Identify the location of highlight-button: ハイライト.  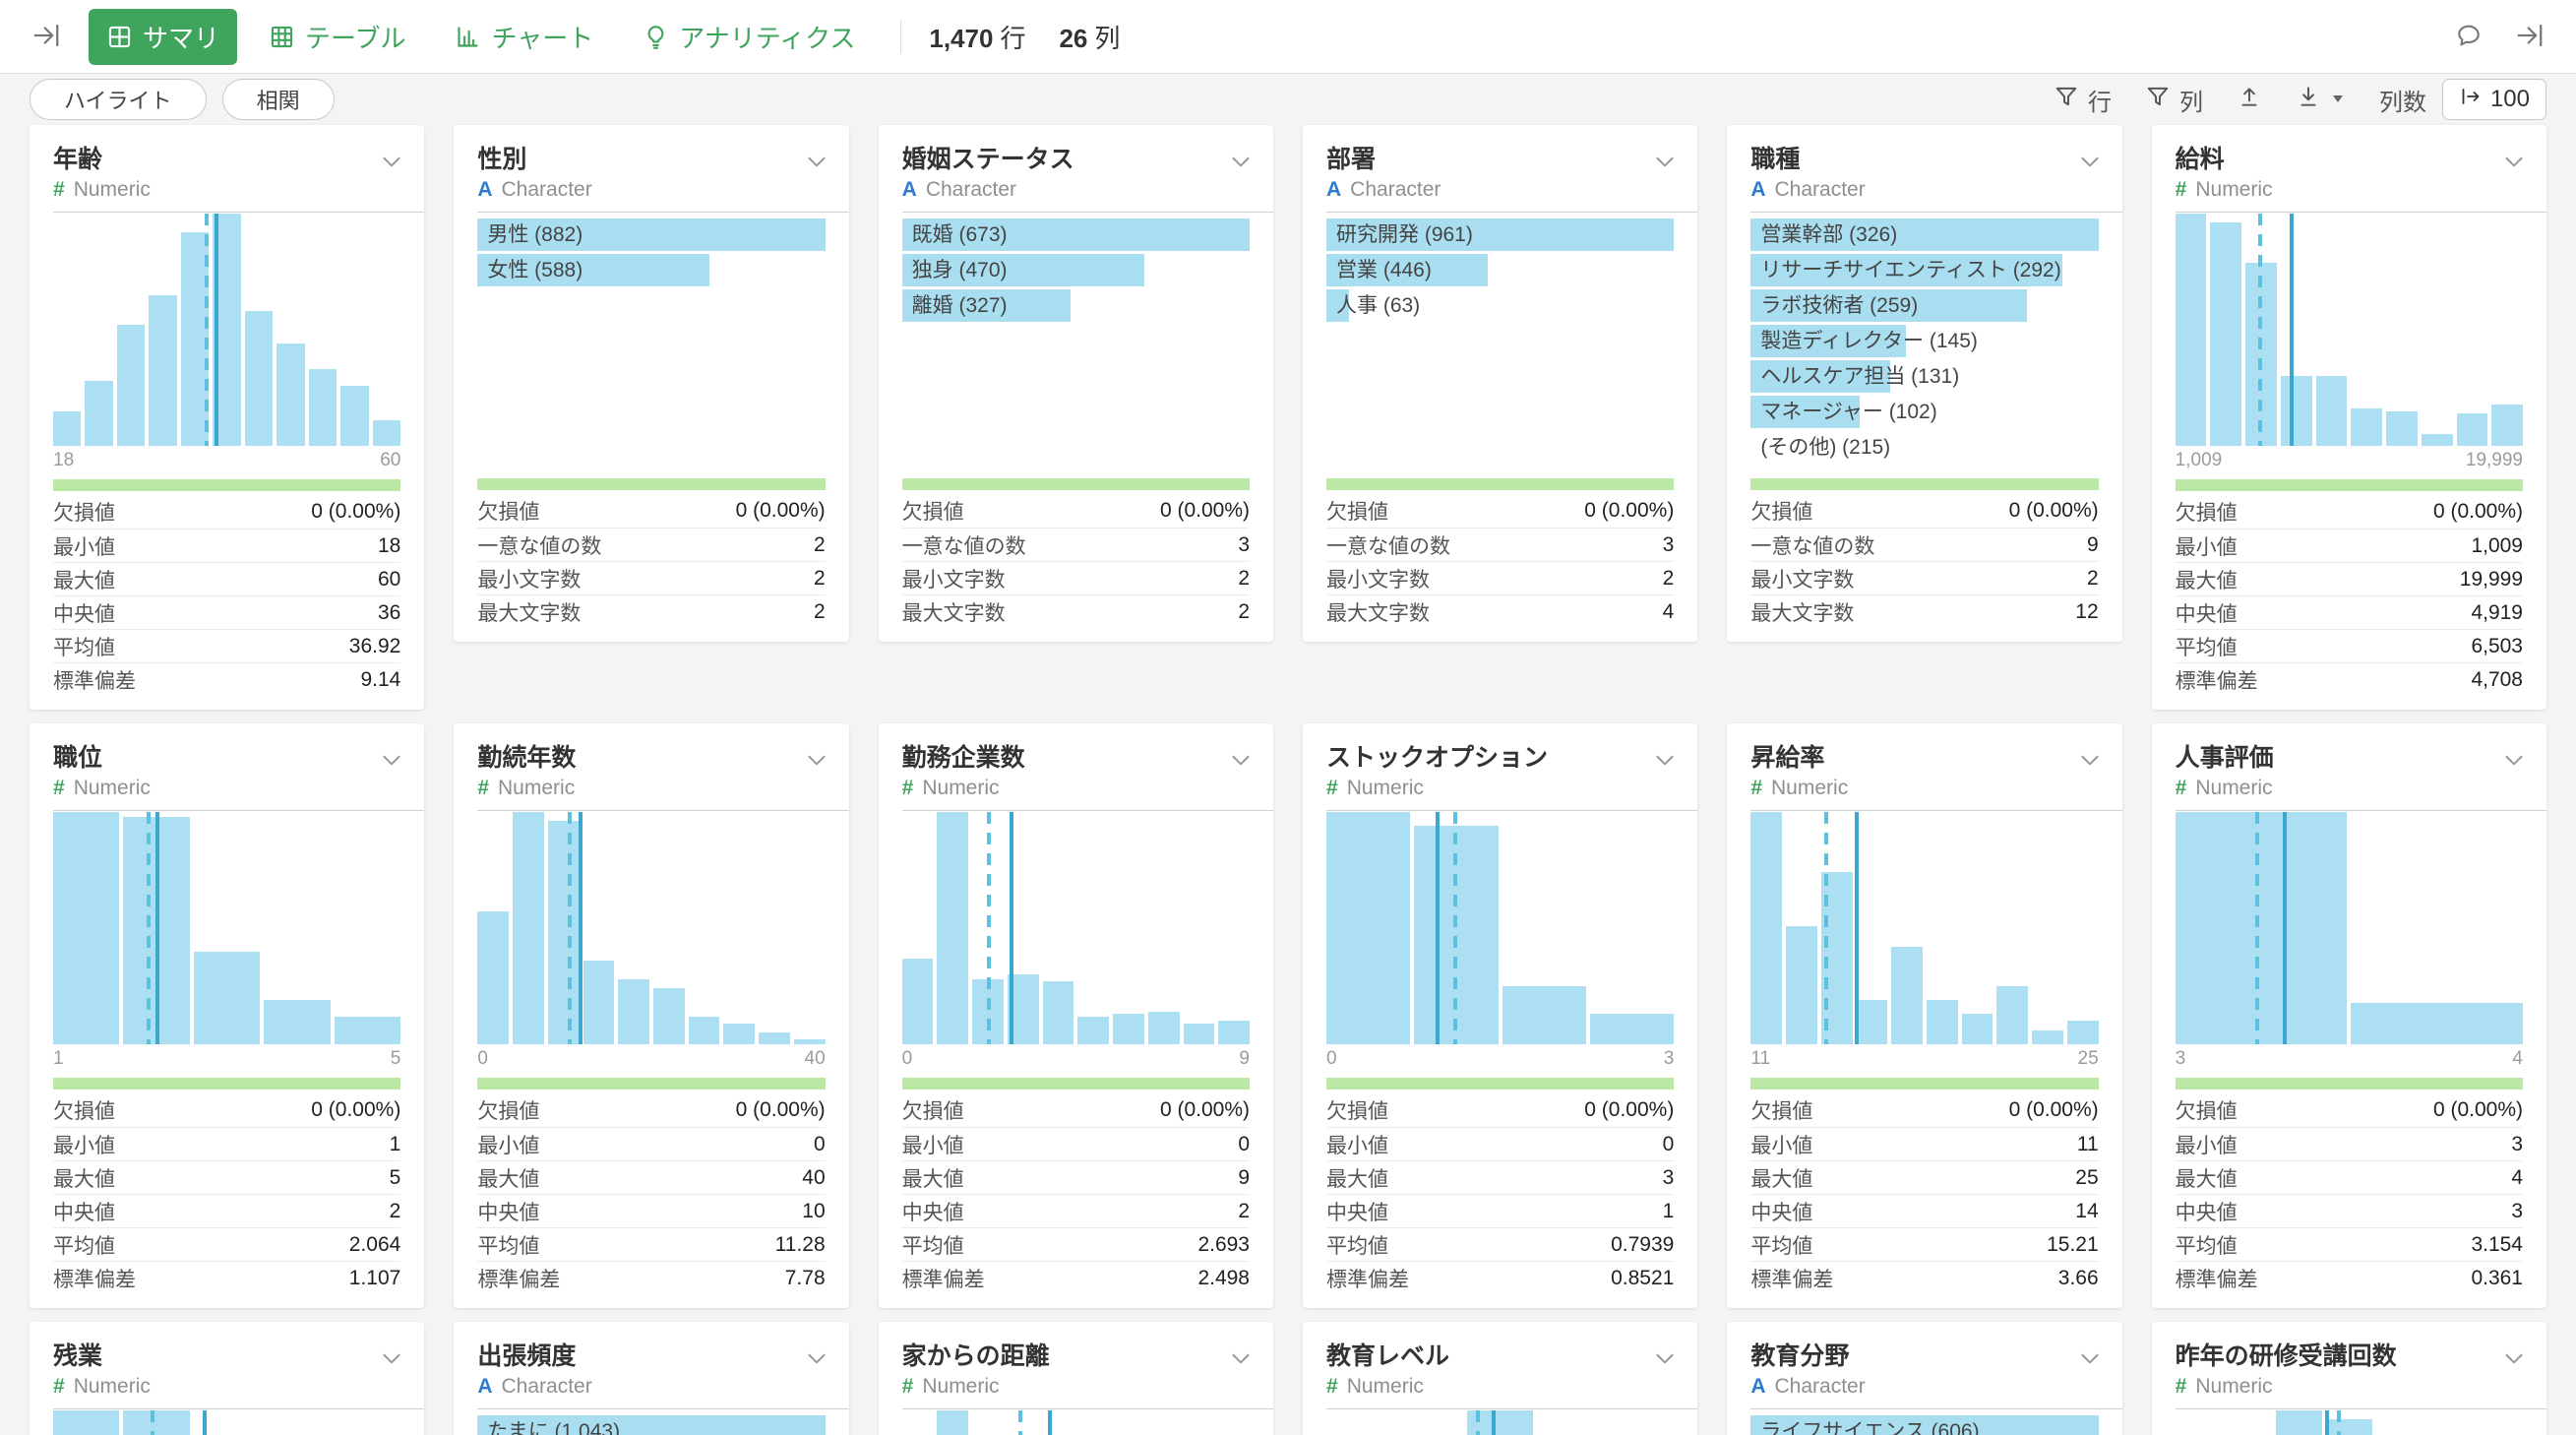
(118, 100).